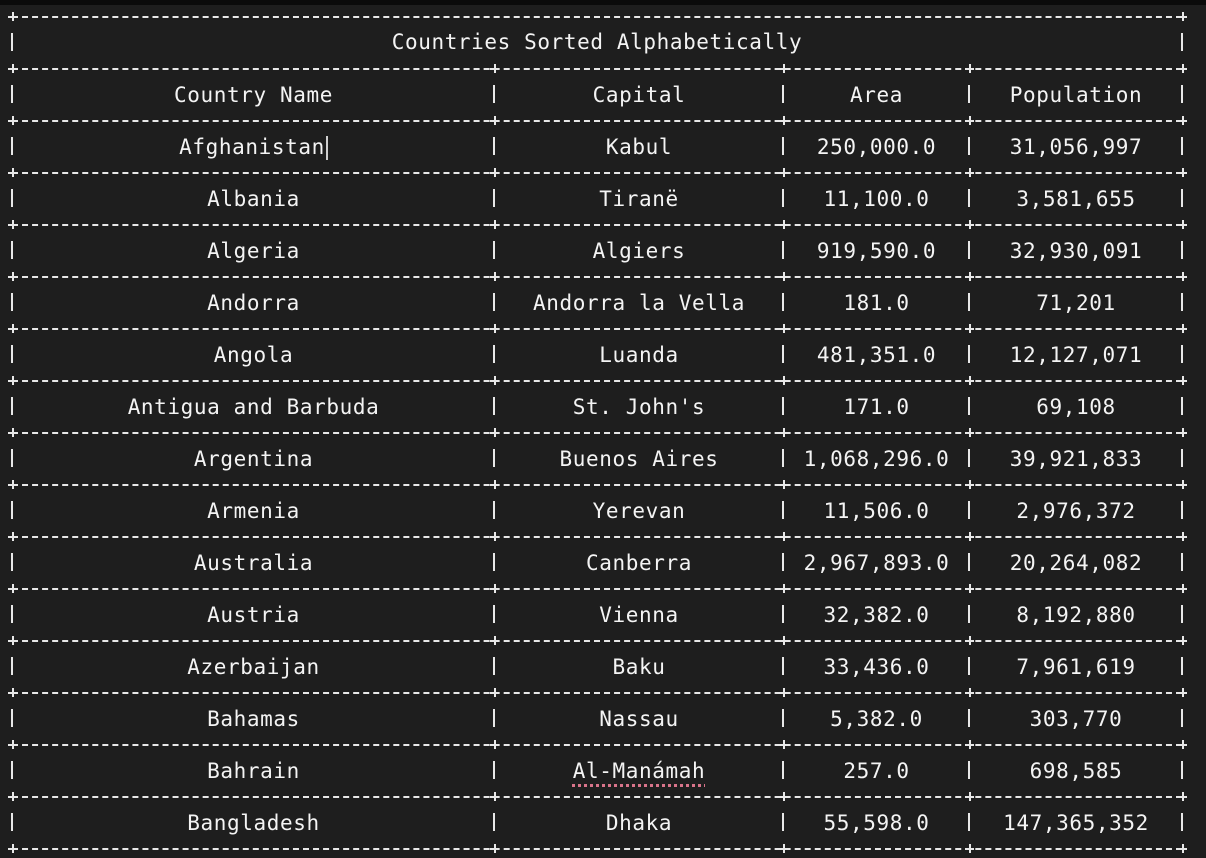 This screenshot has width=1206, height=858. I want to click on area-cell: 11,506.0, so click(876, 511).